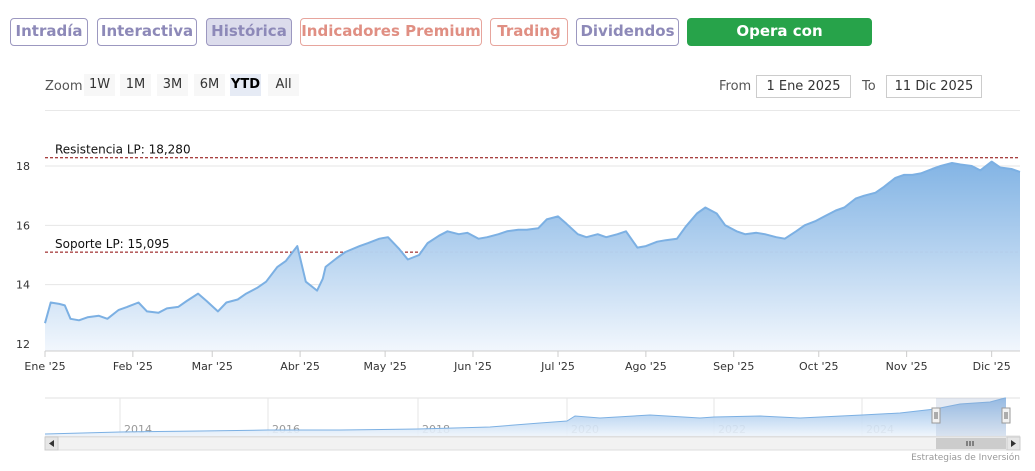 This screenshot has height=471, width=1035. I want to click on zoom-3m-button: 3M, so click(172, 85).